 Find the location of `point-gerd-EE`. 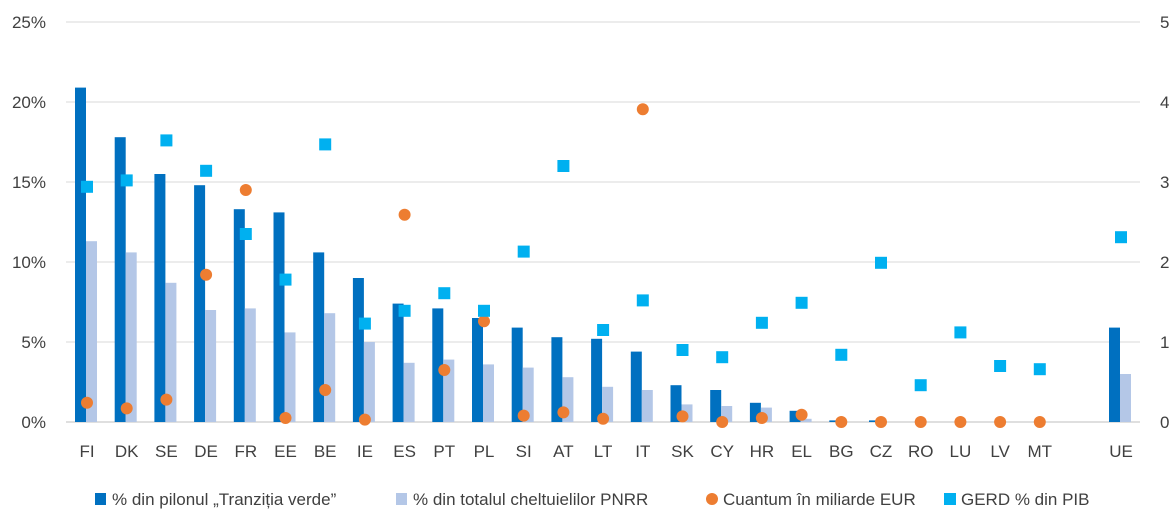

point-gerd-EE is located at coordinates (285, 279).